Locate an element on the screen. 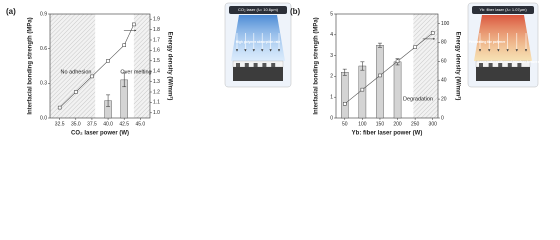 The width and height of the screenshot is (560, 240). x-tick-label: 42.5 is located at coordinates (124, 124).